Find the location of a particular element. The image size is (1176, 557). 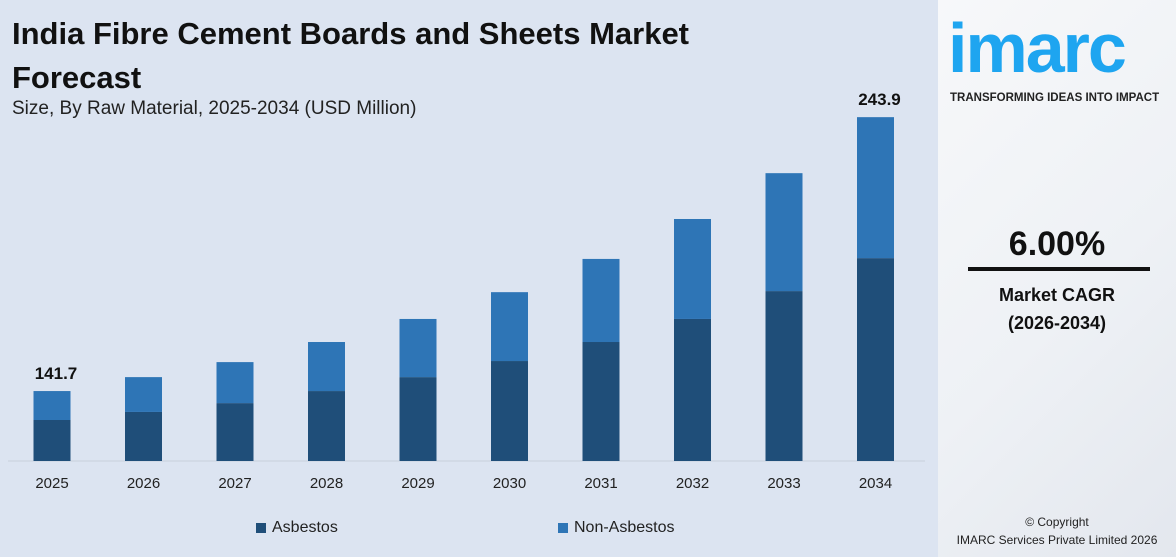

cagr-value: 6.00% is located at coordinates (1057, 244).